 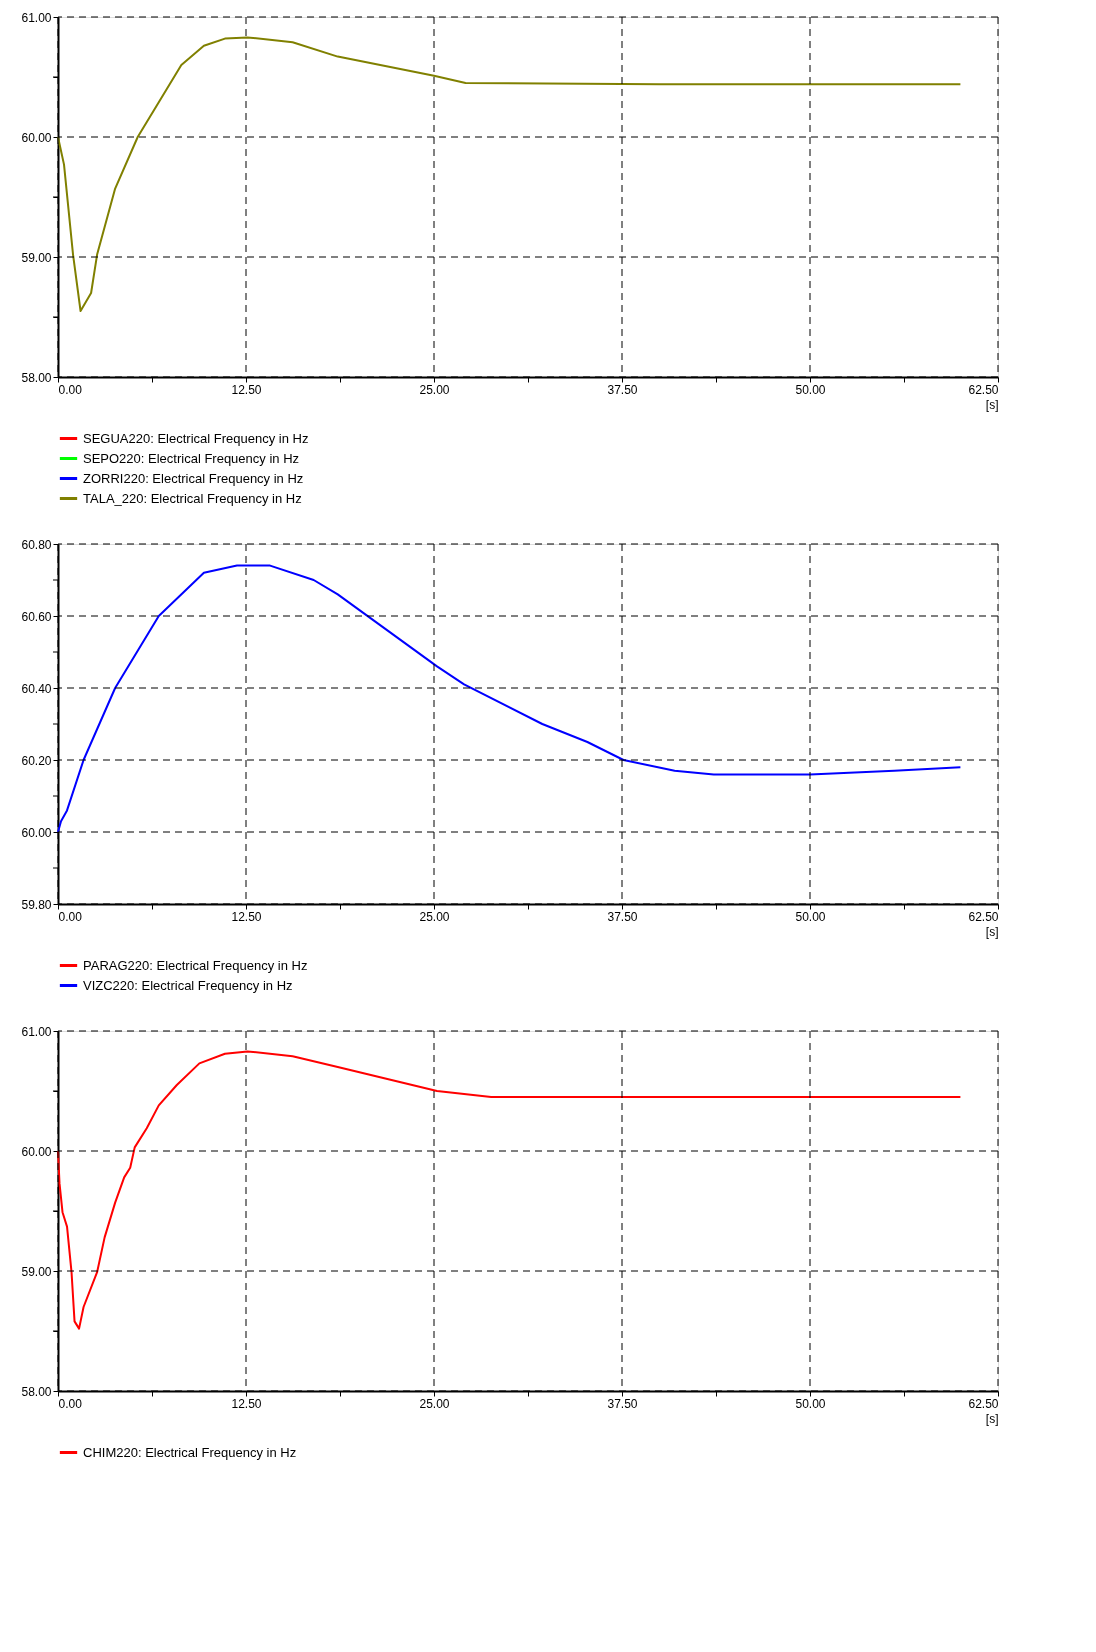 What do you see at coordinates (195, 965) in the screenshot?
I see `legend-label: PARAG220: Electrical Frequency in Hz` at bounding box center [195, 965].